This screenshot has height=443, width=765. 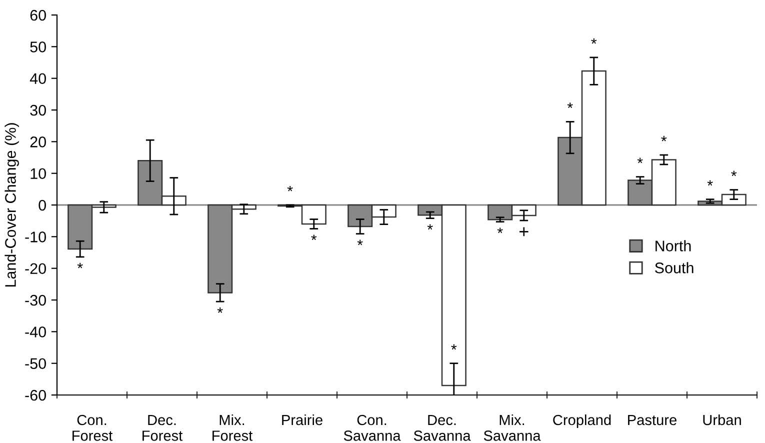 I want to click on y-tick-label: -30, so click(x=35, y=300).